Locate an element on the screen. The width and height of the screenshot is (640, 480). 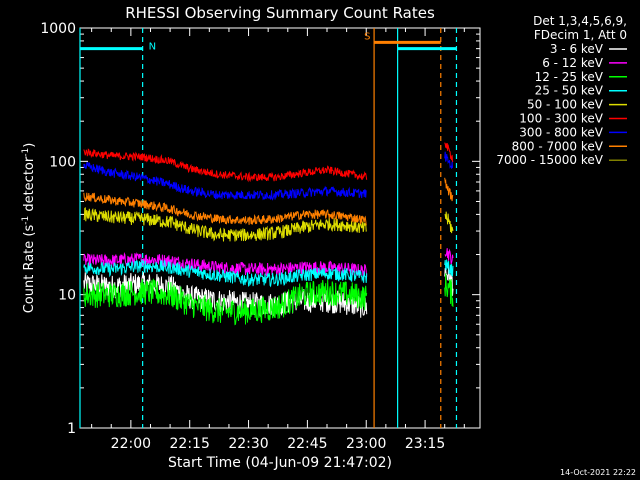
legend-entry-label: 800 - 7000 keV is located at coordinates (558, 146).